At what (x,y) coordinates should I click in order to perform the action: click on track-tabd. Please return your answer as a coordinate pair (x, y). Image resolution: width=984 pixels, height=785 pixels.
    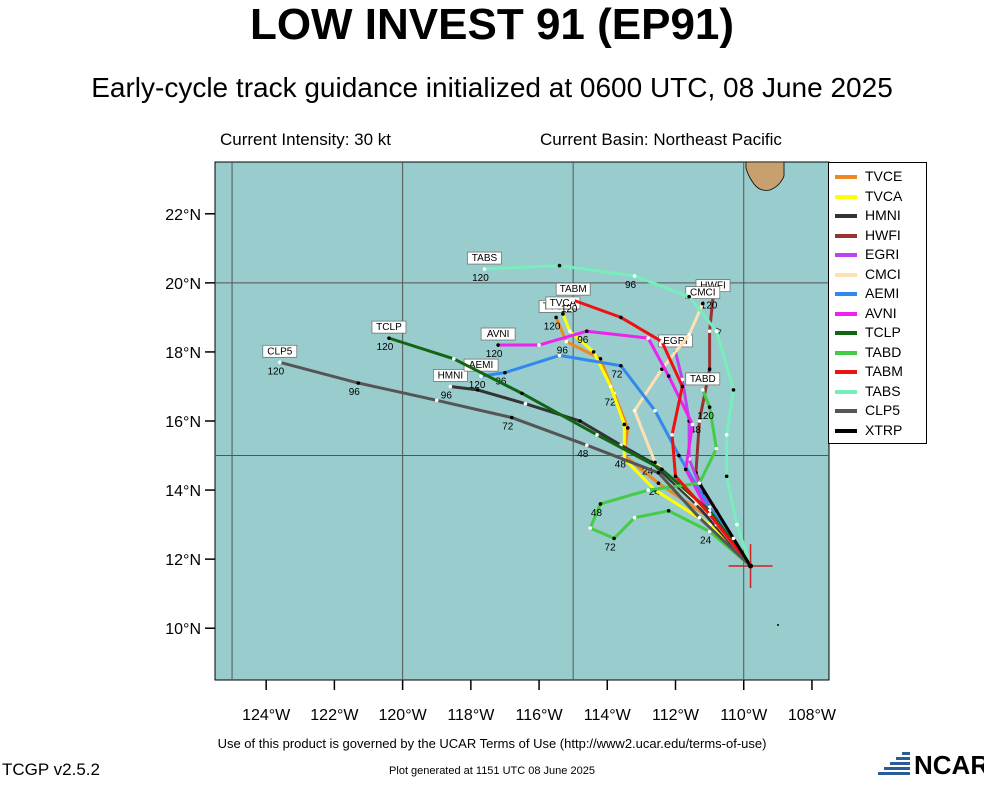
    Looking at the image, I should click on (670, 478).